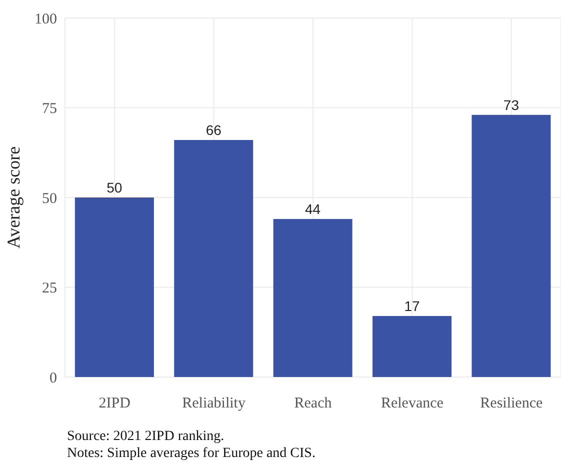  Describe the element at coordinates (49, 109) in the screenshot. I see `y-tick-label: 75` at that location.